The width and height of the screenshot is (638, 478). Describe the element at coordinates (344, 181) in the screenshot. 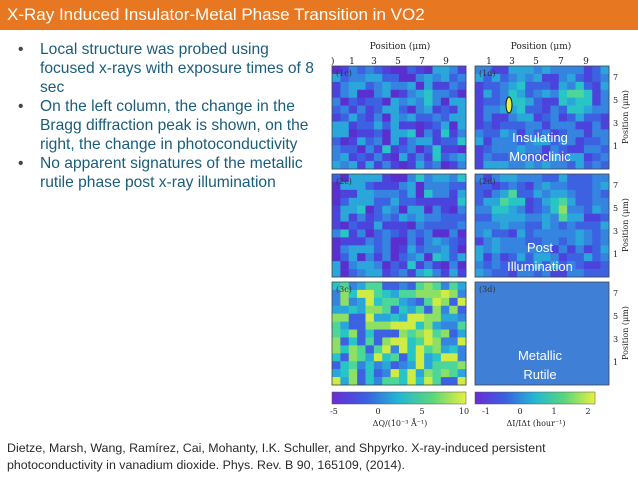

I see `panel-label: (2c)` at that location.